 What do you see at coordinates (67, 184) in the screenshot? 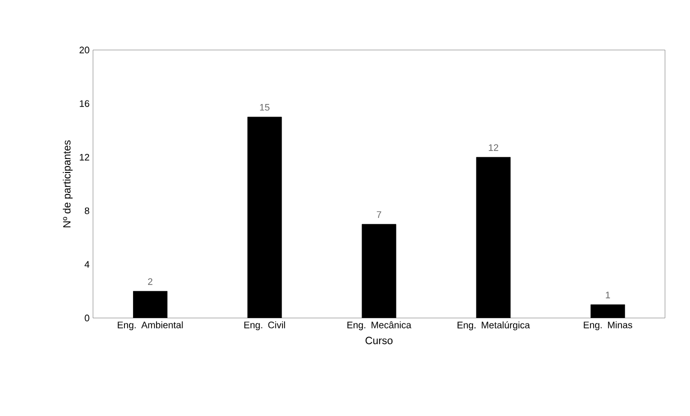
I see `y-axis-title: Nº de participantes` at bounding box center [67, 184].